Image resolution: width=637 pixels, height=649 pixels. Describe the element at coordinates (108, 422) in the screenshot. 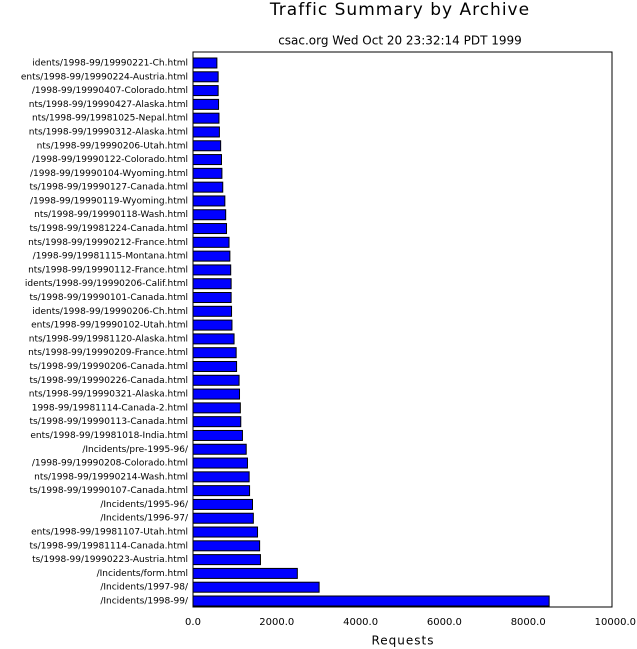

I see `y-tick-label: ts/1998-99/19990113-Canada.html` at that location.